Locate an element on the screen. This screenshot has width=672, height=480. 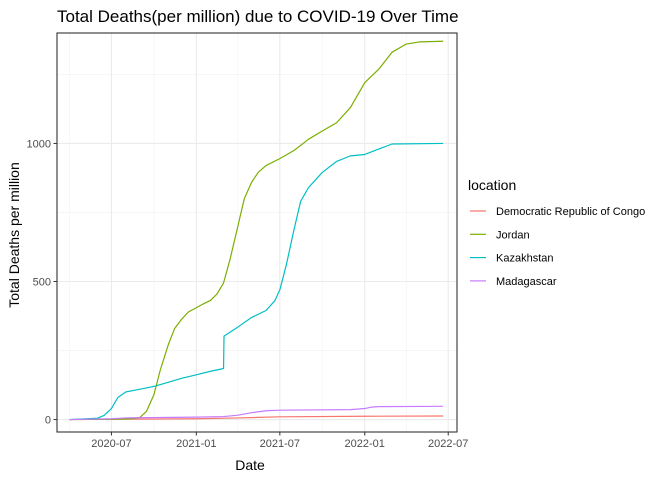
legend-label-2: Kazakhstan is located at coordinates (524, 259).